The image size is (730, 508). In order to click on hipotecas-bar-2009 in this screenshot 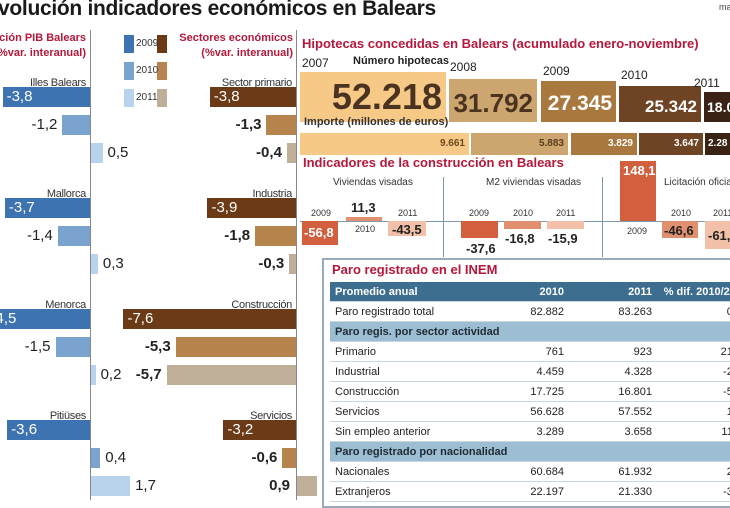, I will do `click(578, 101)`.